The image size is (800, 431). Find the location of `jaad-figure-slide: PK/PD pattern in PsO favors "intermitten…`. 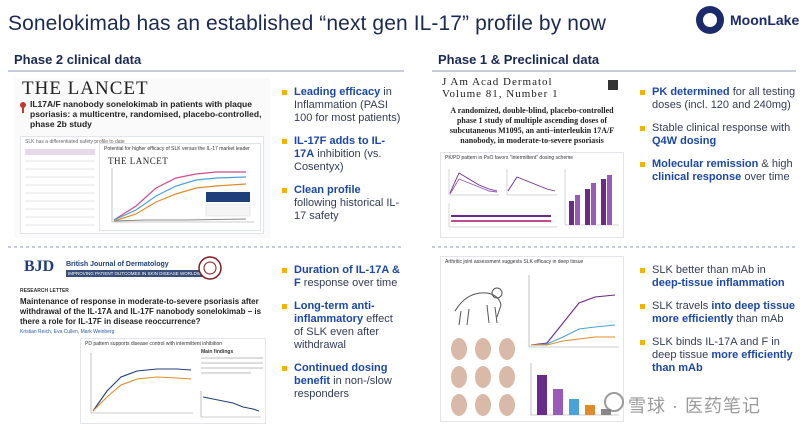

jaad-figure-slide: PK/PD pattern in PsO favors "intermitten… is located at coordinates (532, 195).